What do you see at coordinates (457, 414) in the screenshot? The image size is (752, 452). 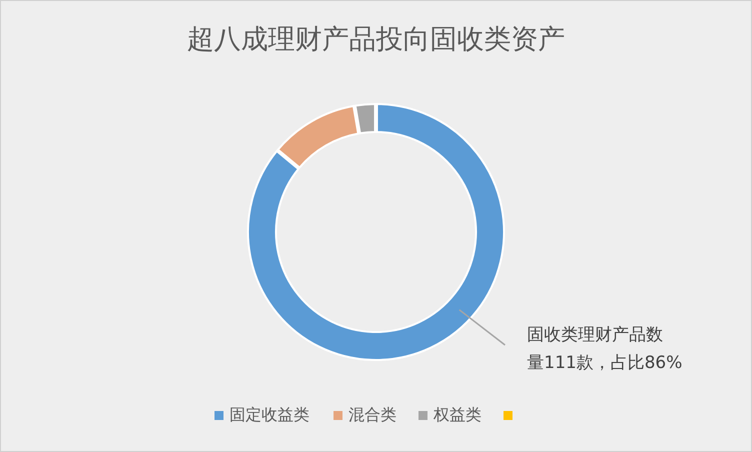 I see `legend-label: 权益类` at bounding box center [457, 414].